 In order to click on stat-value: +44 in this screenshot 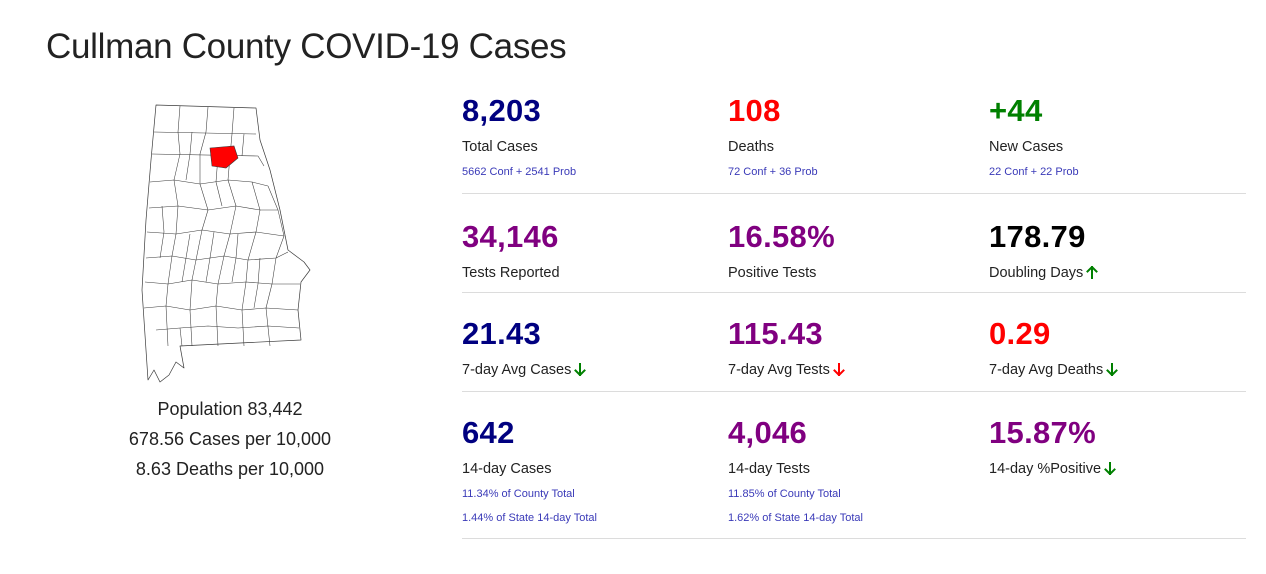, I will do `click(1016, 110)`.